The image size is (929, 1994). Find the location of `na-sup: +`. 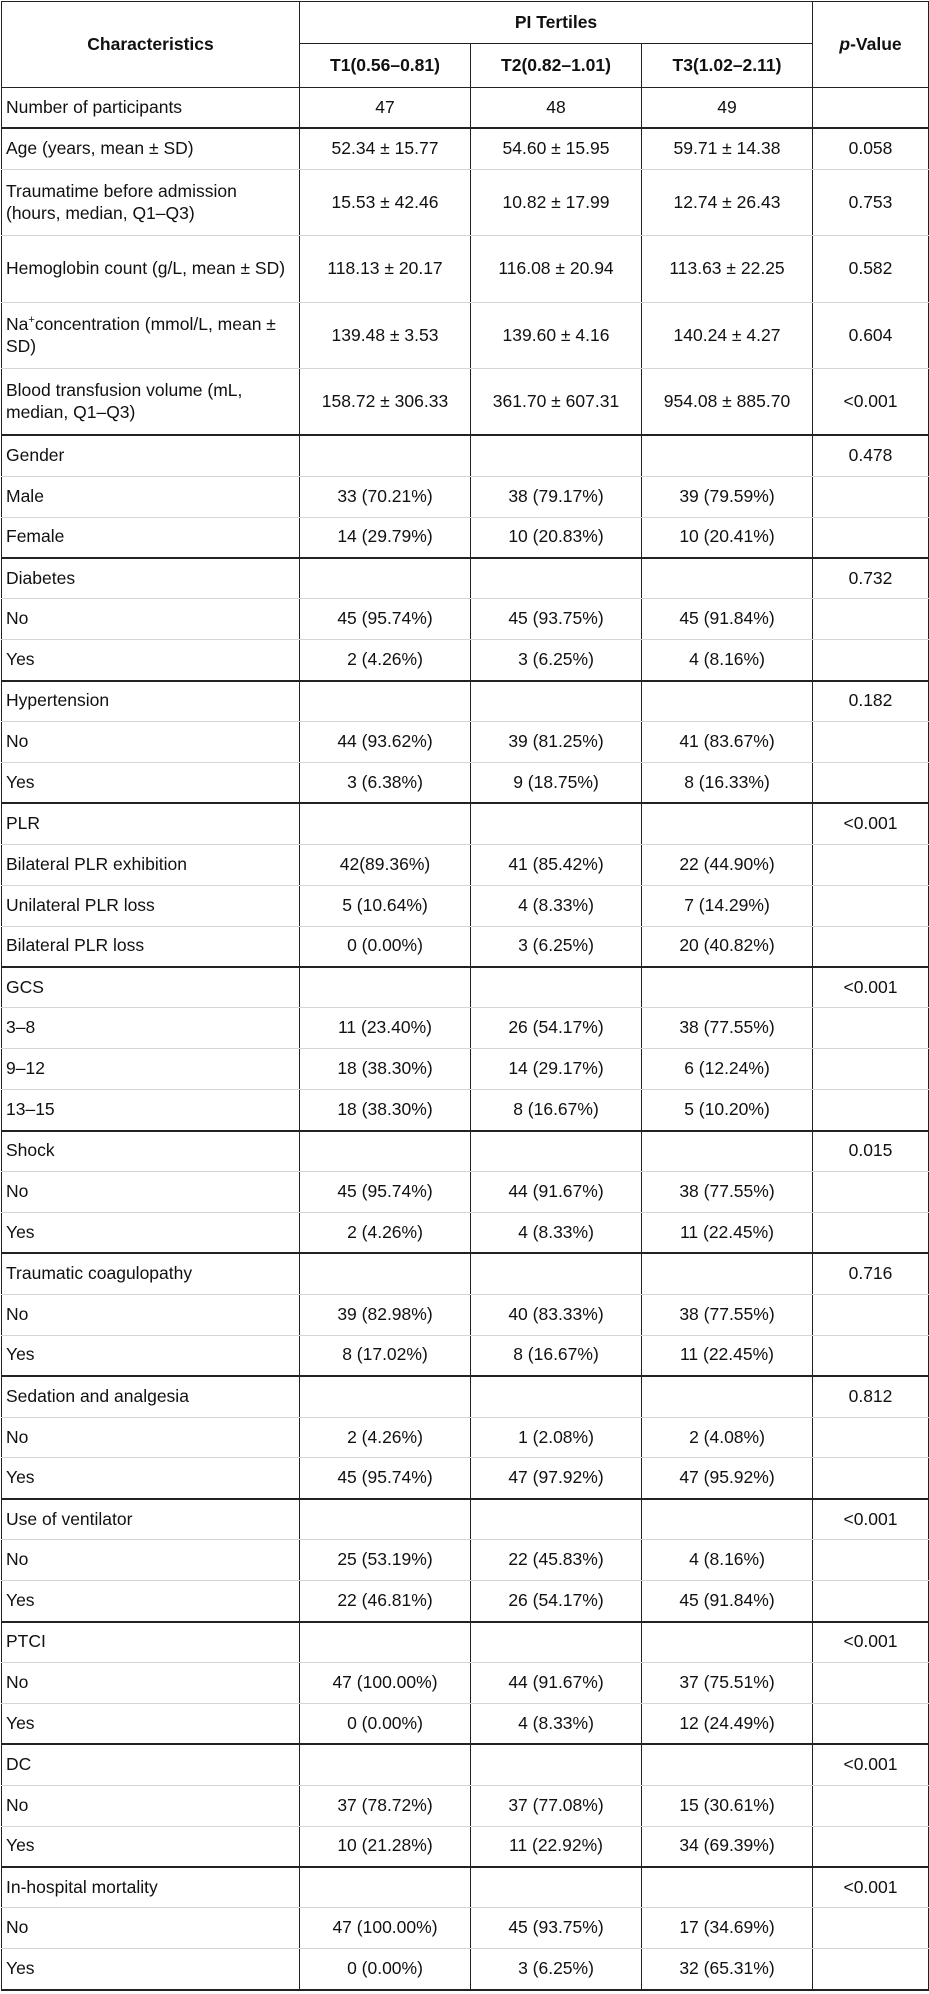

na-sup: + is located at coordinates (31, 319).